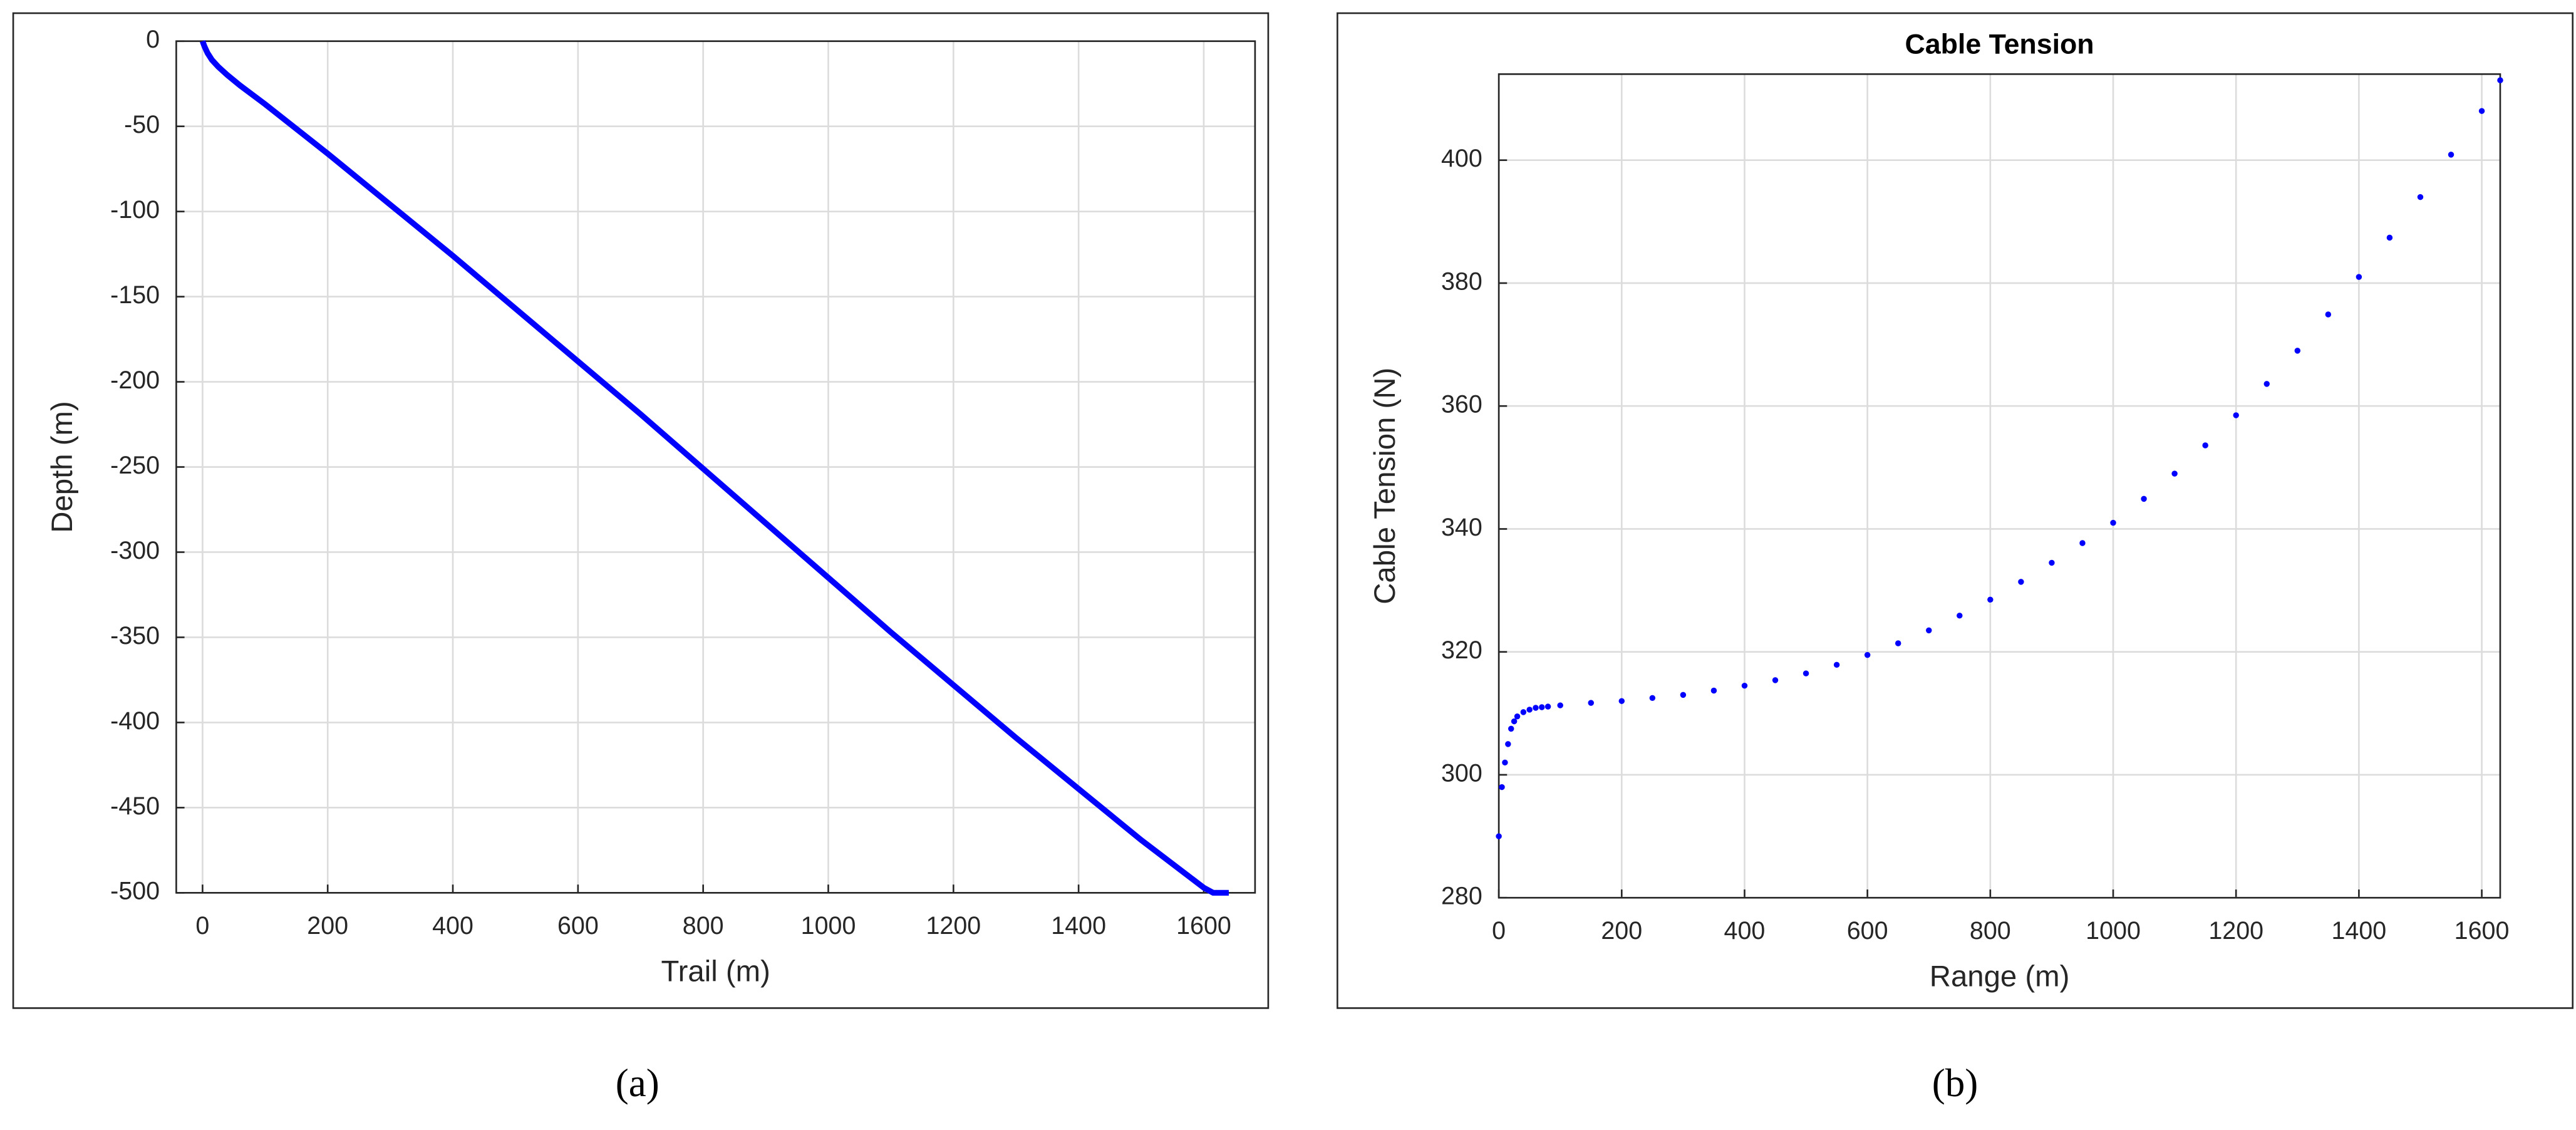 The width and height of the screenshot is (2576, 1130). Describe the element at coordinates (1461, 896) in the screenshot. I see `y-tick-label: 280` at that location.